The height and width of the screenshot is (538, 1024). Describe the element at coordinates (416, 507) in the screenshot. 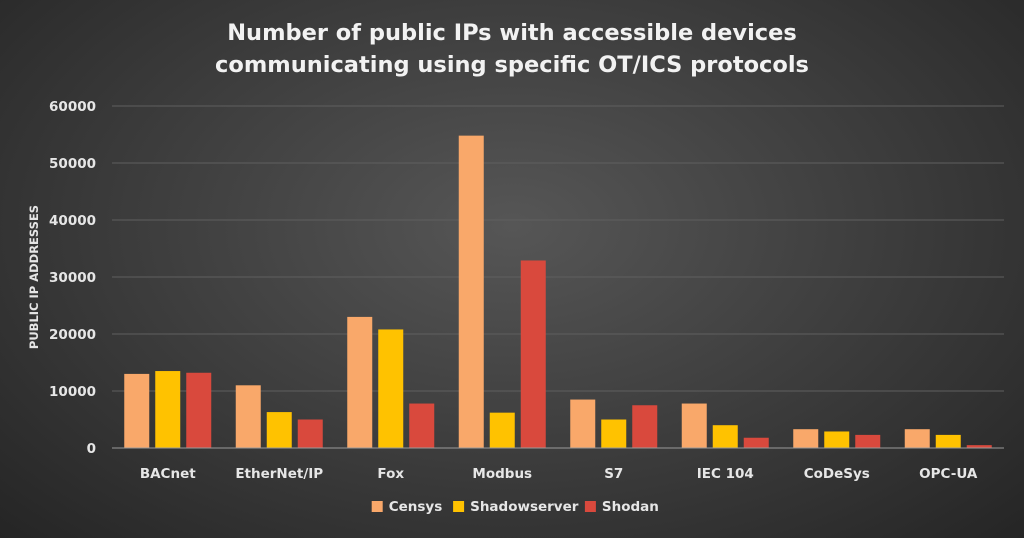

I see `legend-label-censys: Censys` at that location.